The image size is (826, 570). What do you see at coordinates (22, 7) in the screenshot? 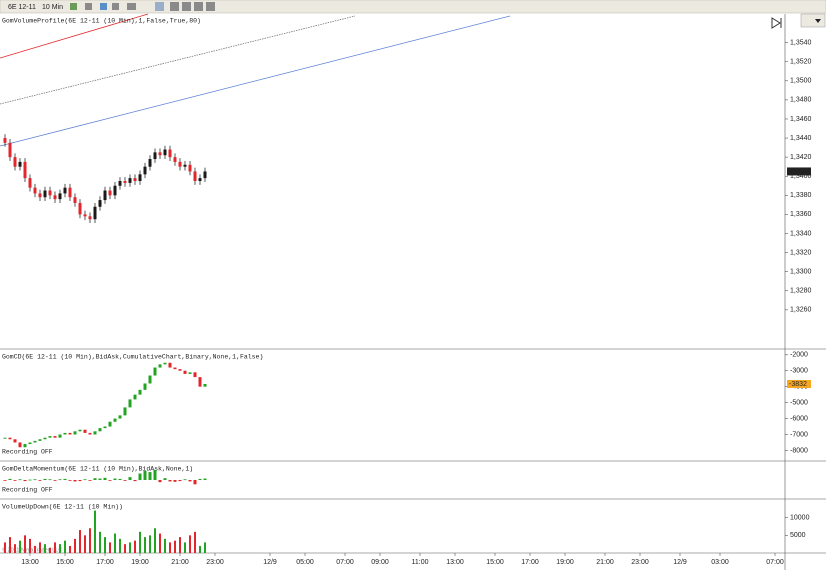
I see `instrument-selector: 6E 12-11` at bounding box center [22, 7].